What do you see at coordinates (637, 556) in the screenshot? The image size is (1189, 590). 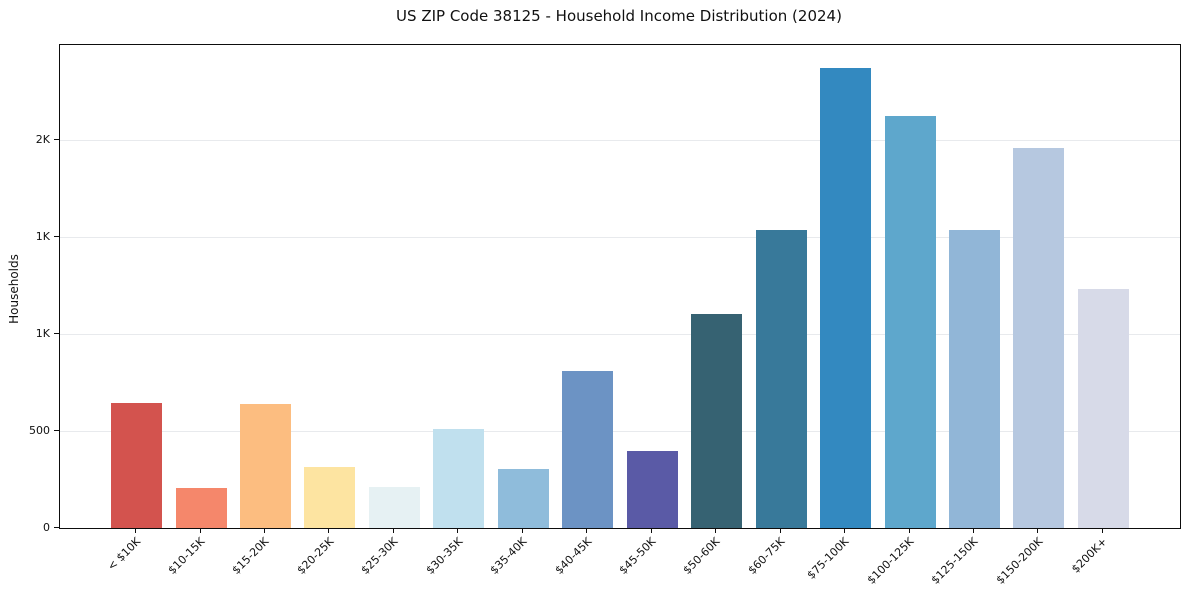 I see `x-tick-label: $45-50K` at bounding box center [637, 556].